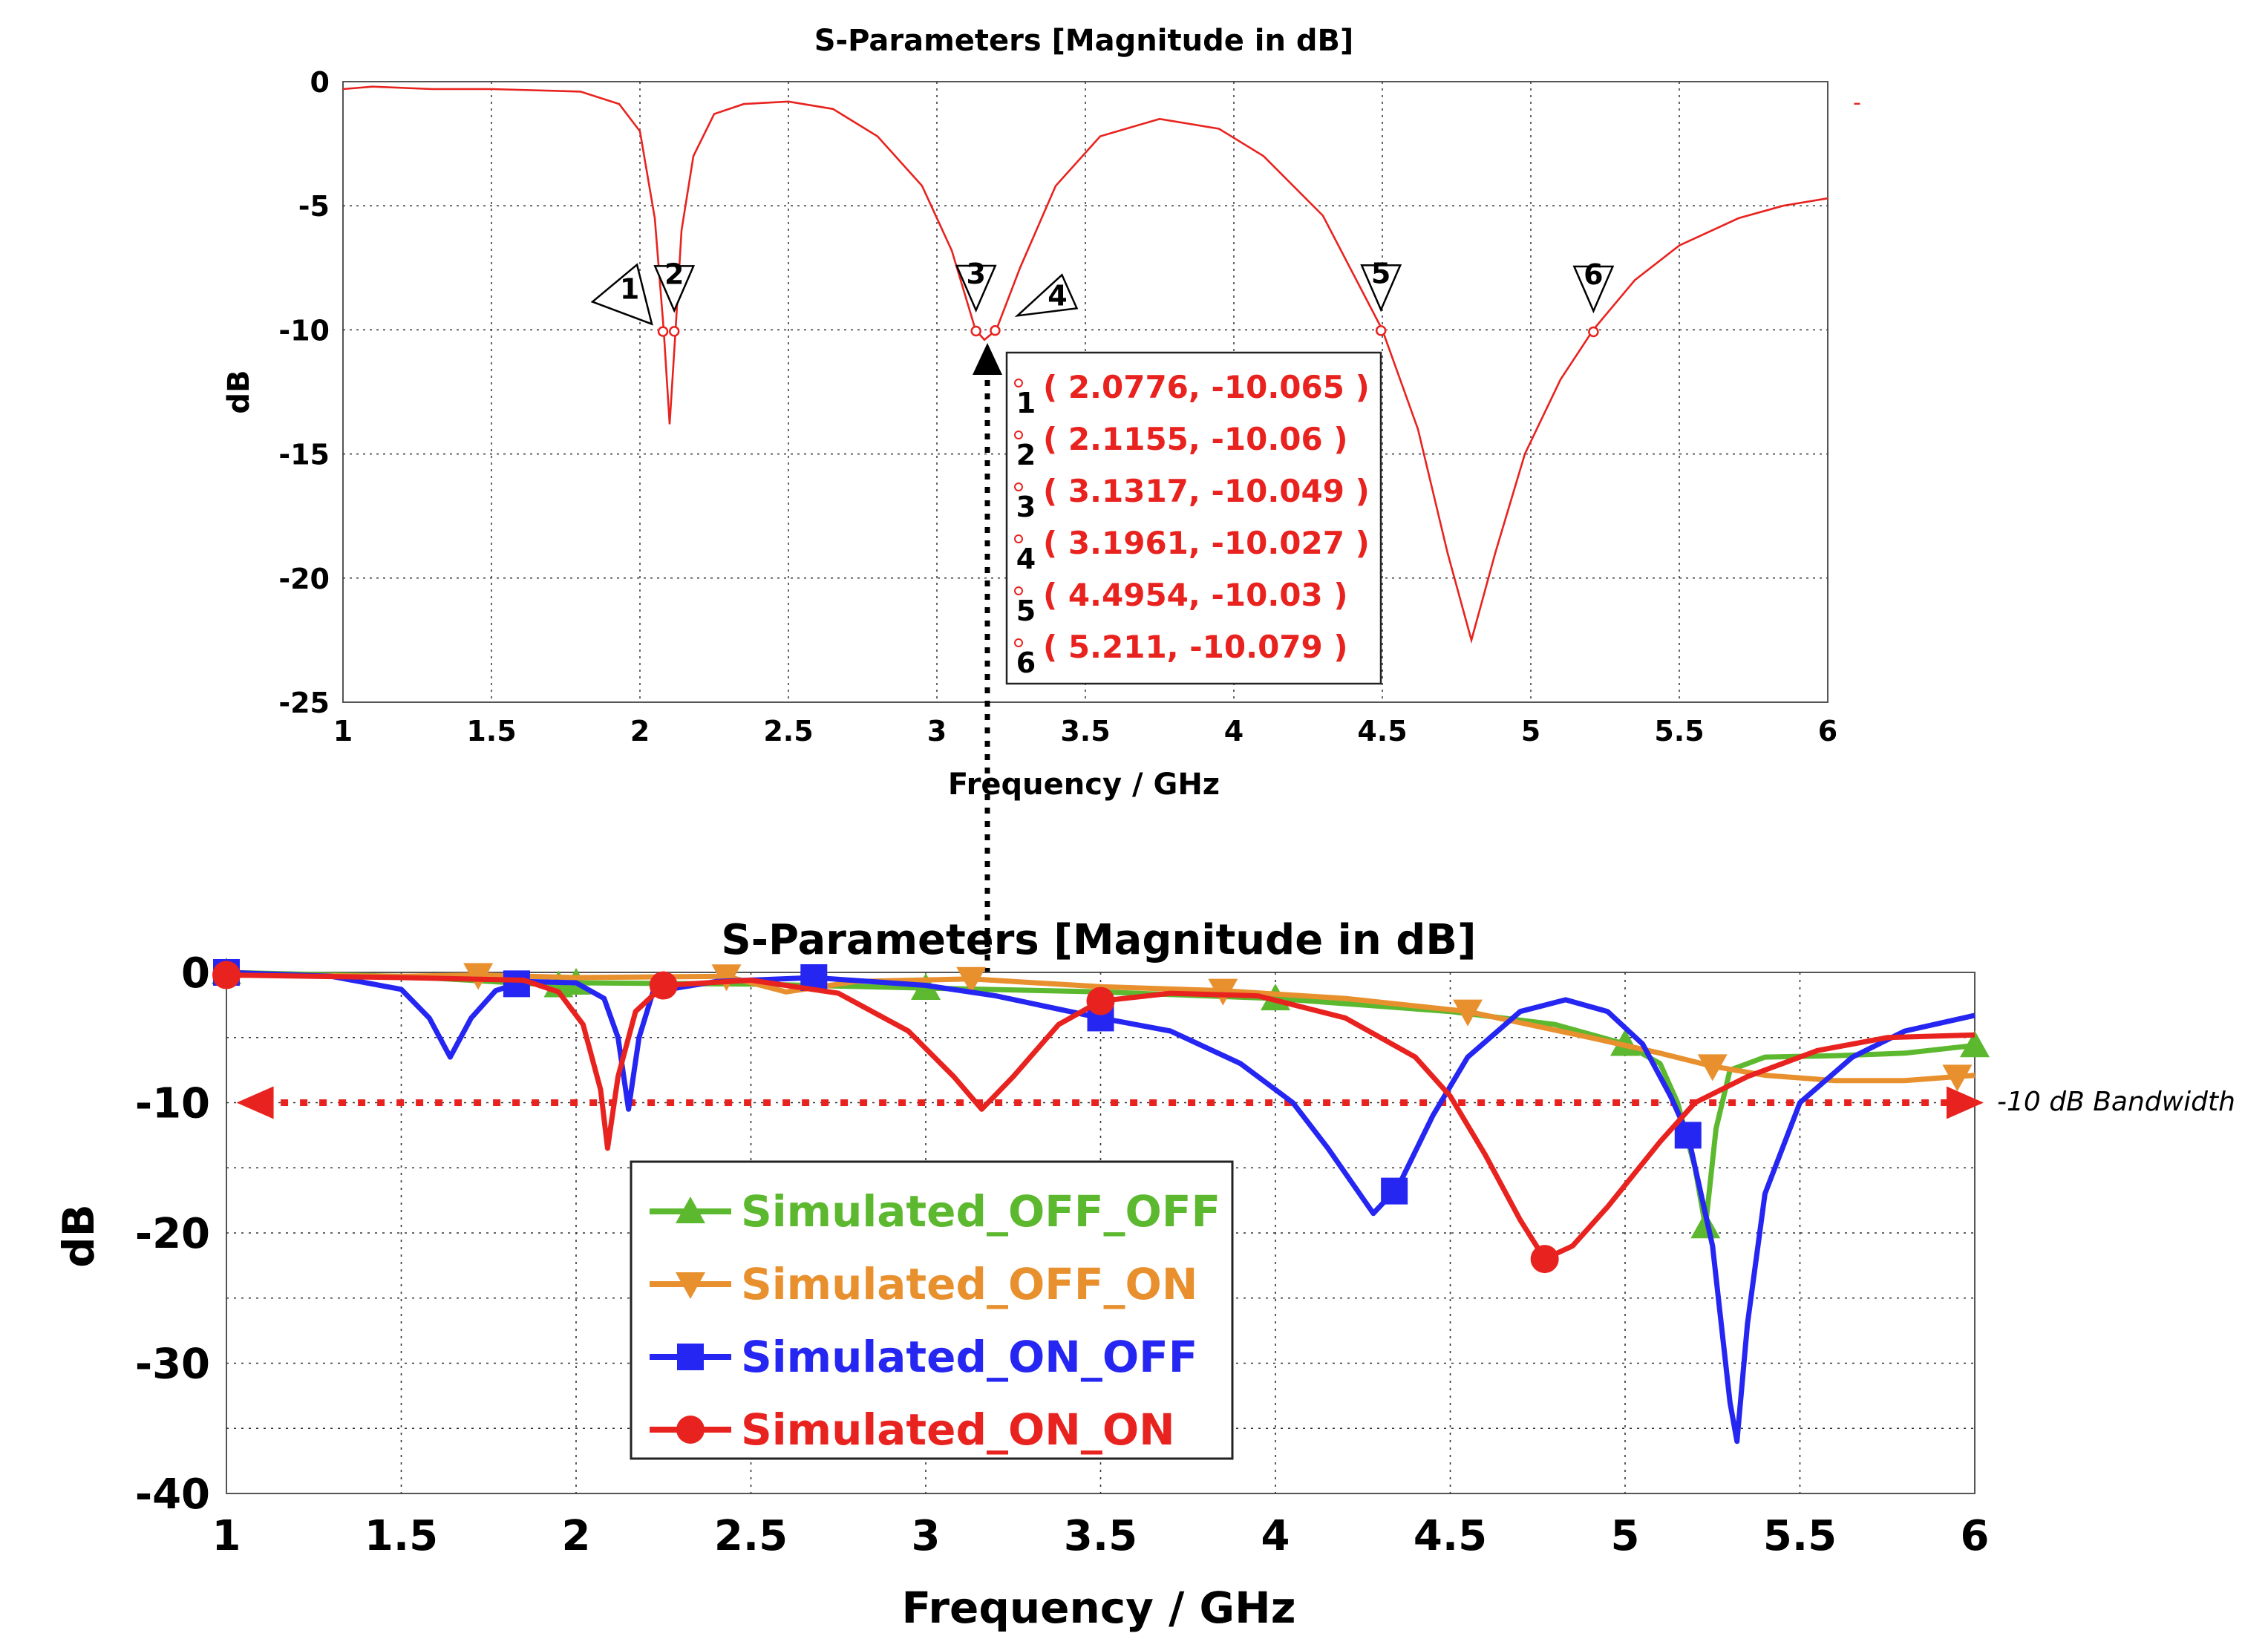 Image resolution: width=2268 pixels, height=1636 pixels. Describe the element at coordinates (1026, 611) in the screenshot. I see `readout-id-5: 5` at that location.